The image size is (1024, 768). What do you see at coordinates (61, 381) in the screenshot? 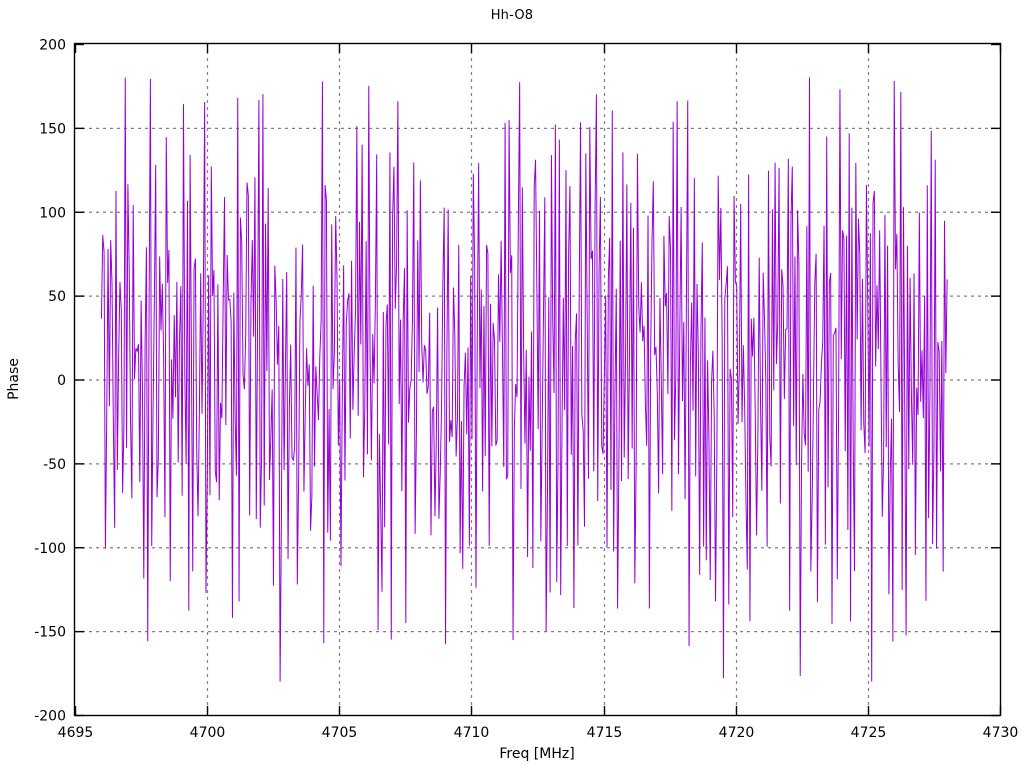
I see `y-tick-label: 0` at bounding box center [61, 381].